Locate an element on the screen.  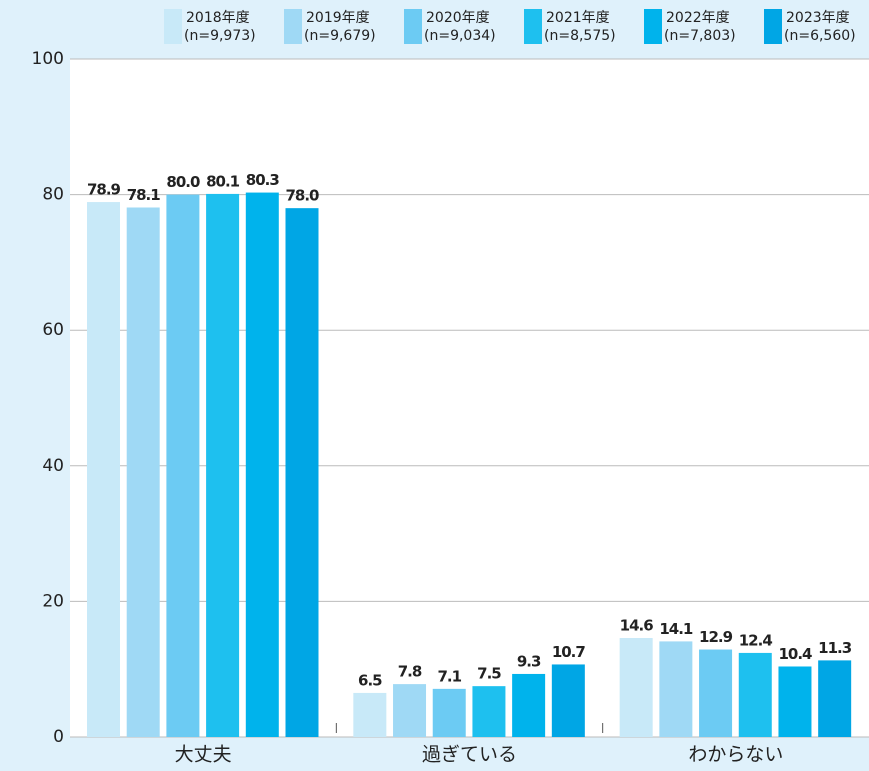
legend-label: 2022年度 is located at coordinates (698, 18).